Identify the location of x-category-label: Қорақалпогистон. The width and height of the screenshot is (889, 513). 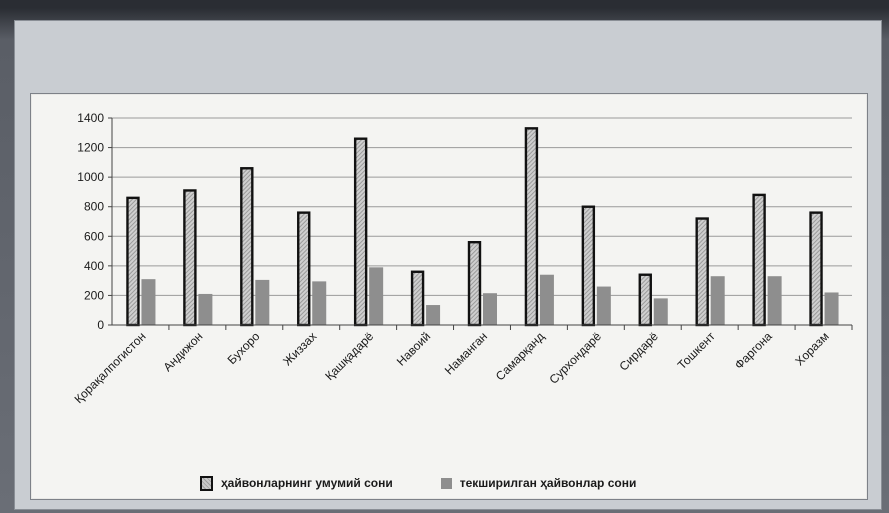
(110, 367).